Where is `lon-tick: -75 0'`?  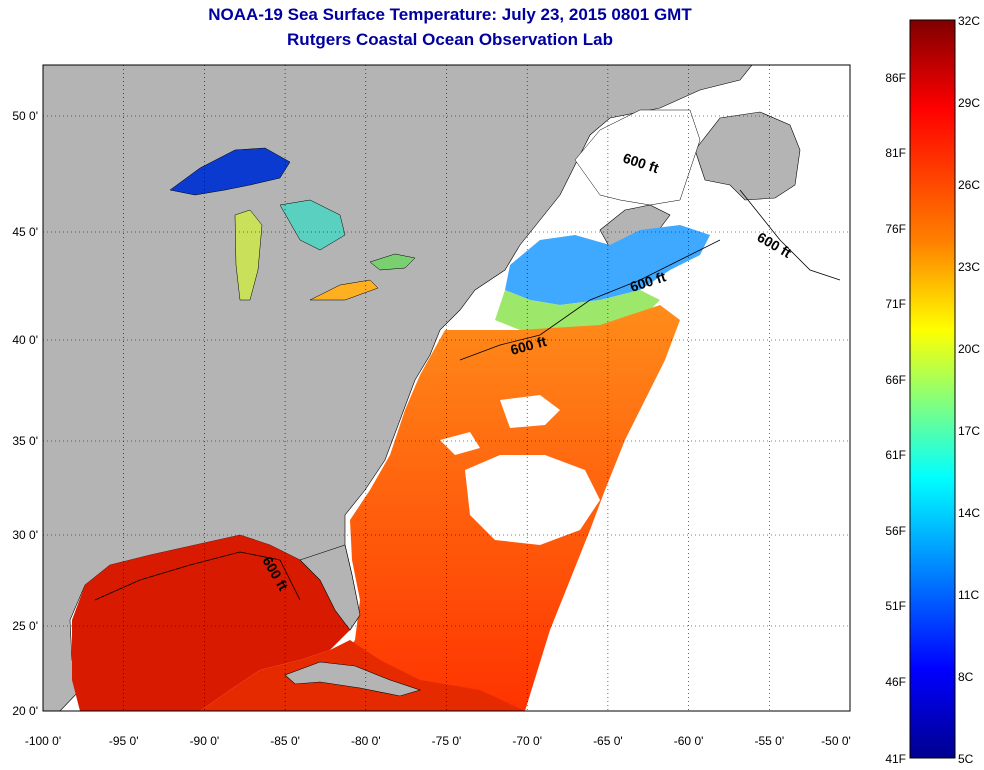 lon-tick: -75 0' is located at coordinates (447, 741).